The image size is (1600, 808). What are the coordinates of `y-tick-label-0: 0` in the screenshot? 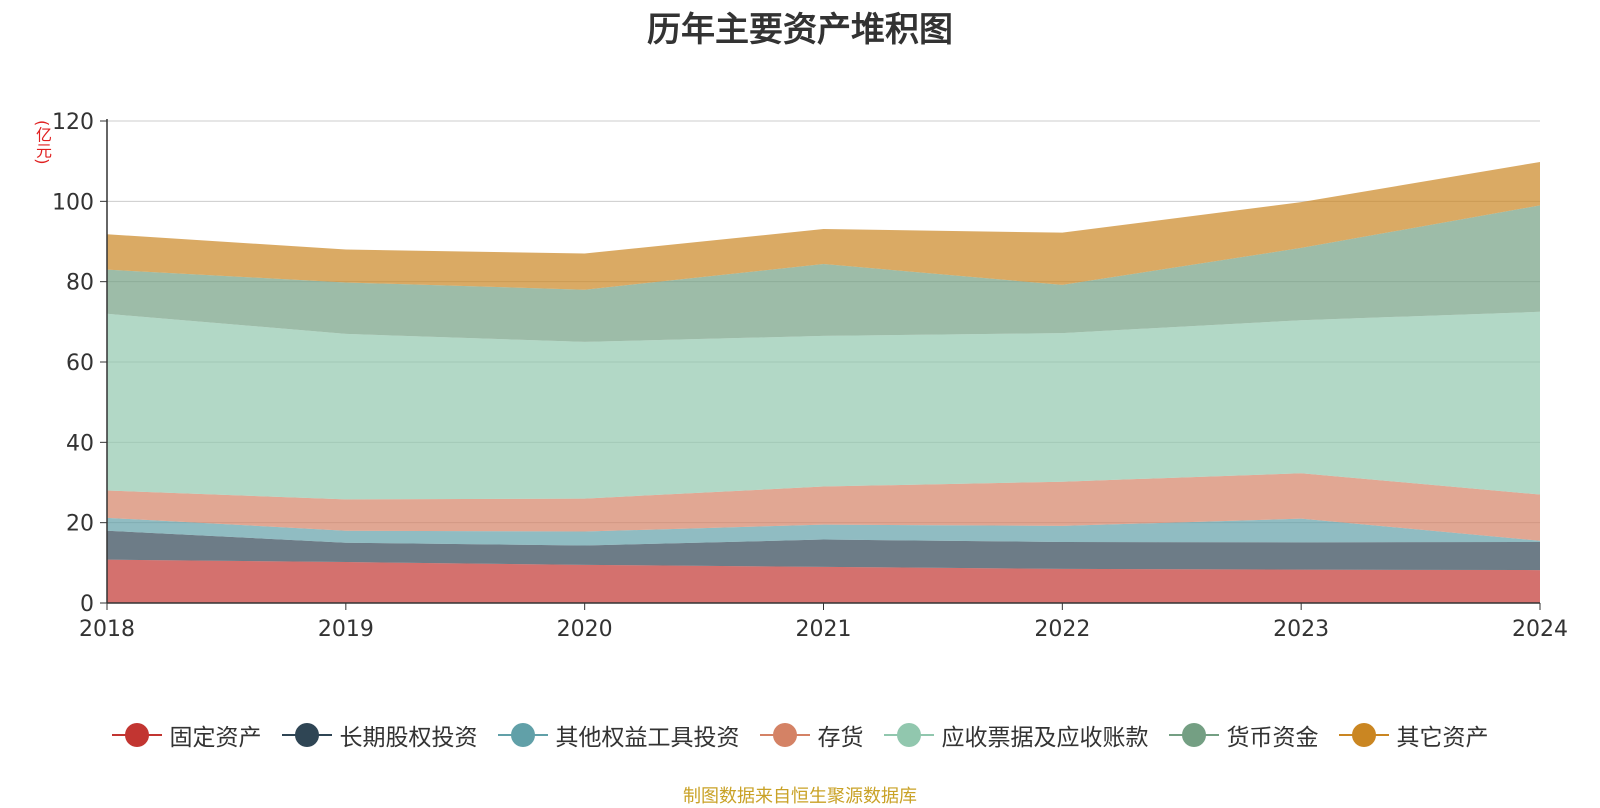 It's located at (87, 604).